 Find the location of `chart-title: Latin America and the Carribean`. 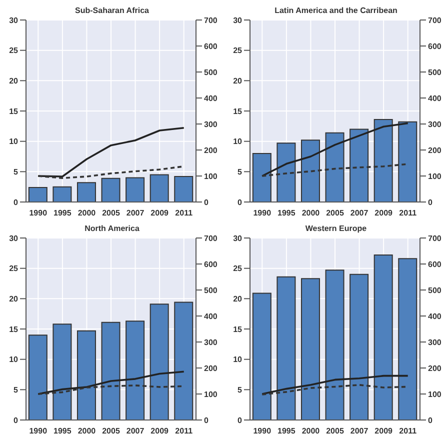

chart-title: Latin America and the Carribean is located at coordinates (336, 10).